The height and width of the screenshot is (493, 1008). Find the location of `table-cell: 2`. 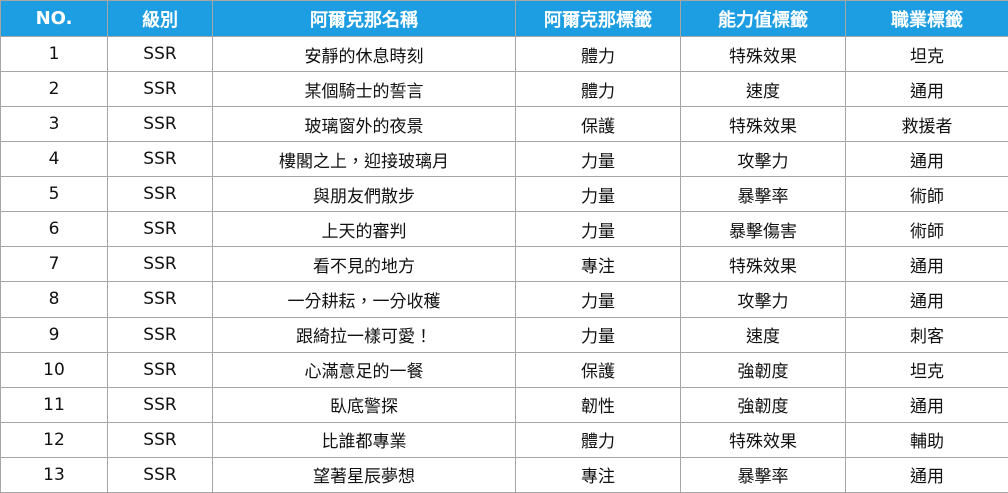

table-cell: 2 is located at coordinates (54, 89).